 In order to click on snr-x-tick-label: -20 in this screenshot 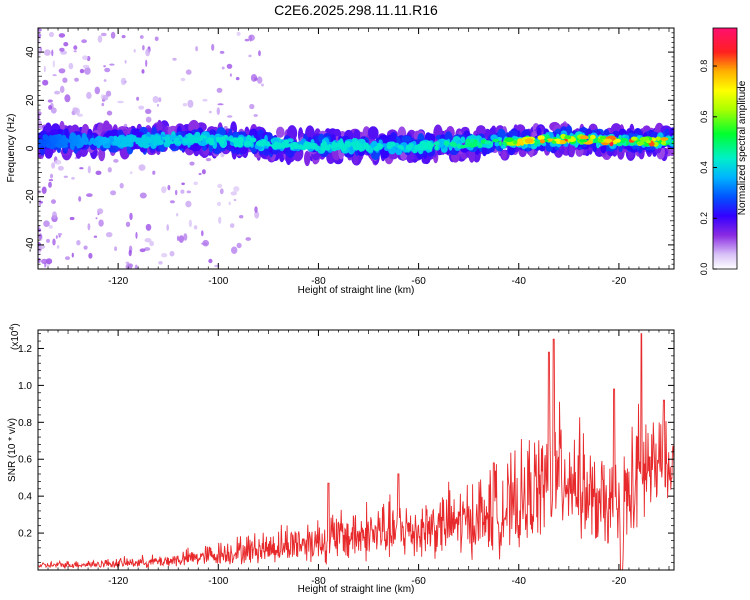, I will do `click(619, 581)`.